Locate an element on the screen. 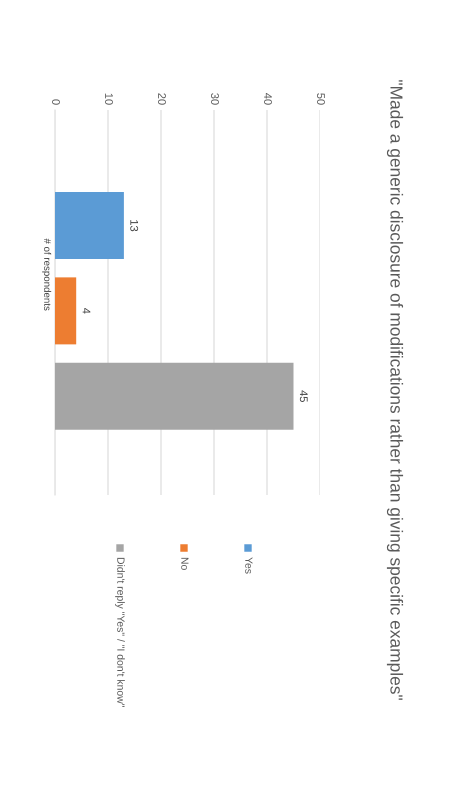 This screenshot has height=799, width=454. legend-label: Yes is located at coordinates (248, 565).